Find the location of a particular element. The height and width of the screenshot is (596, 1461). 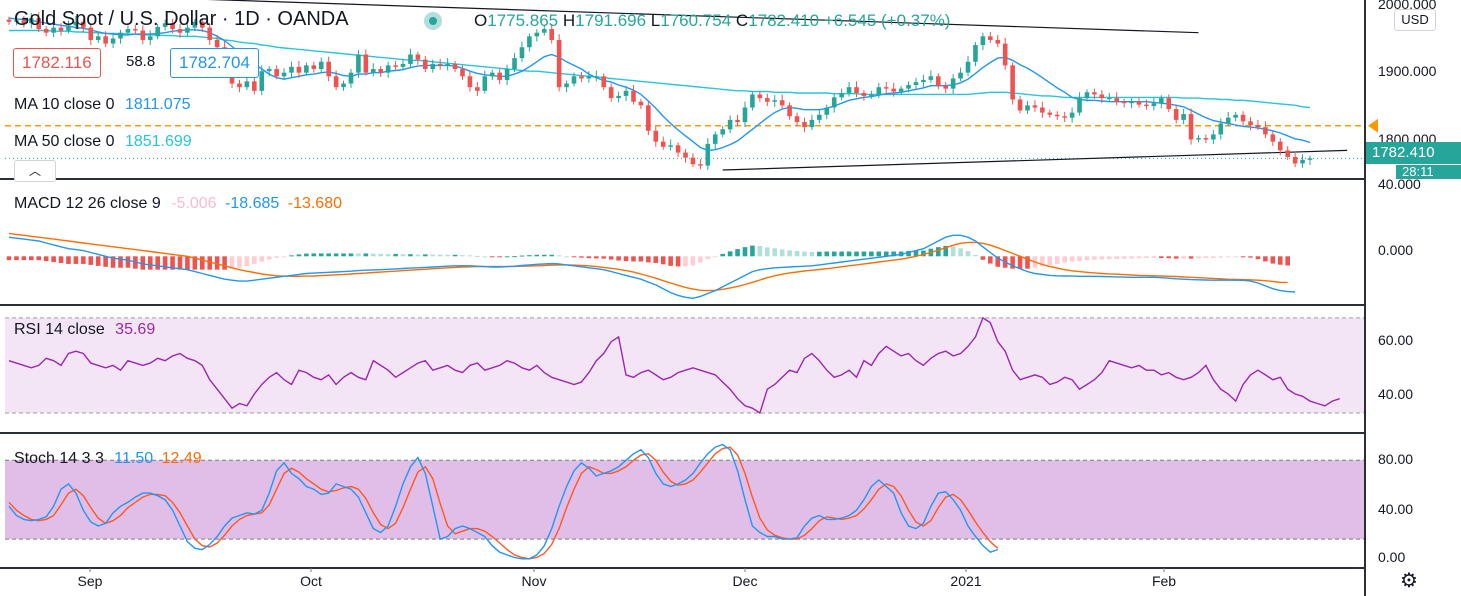

current-price-label: 1782.410 is located at coordinates (1403, 152).